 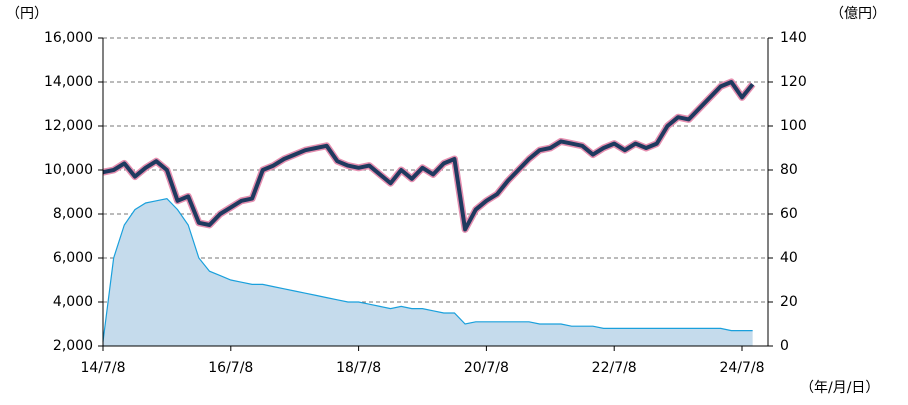 What do you see at coordinates (68, 126) in the screenshot?
I see `y-tick-label: 12,000` at bounding box center [68, 126].